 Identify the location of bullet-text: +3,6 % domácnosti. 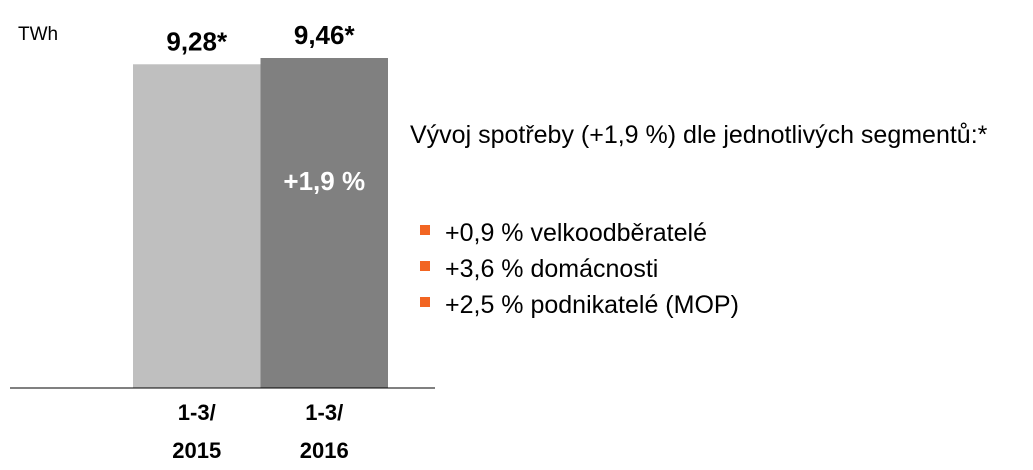
(552, 269).